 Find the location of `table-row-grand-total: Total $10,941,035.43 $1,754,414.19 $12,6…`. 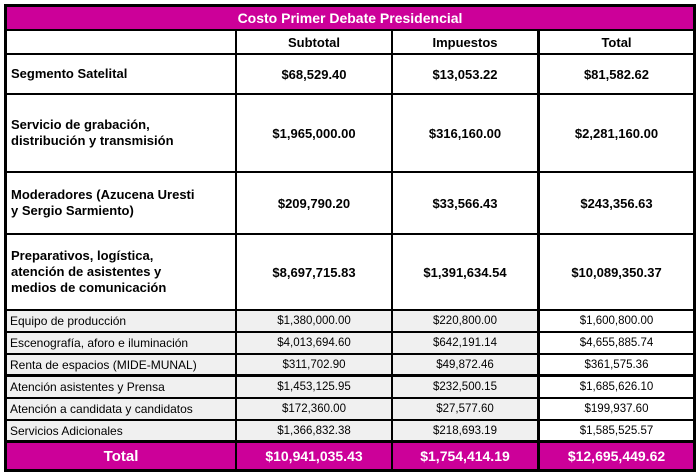

table-row-grand-total: Total $10,941,035.43 $1,754,414.19 $12,6… is located at coordinates (350, 456).